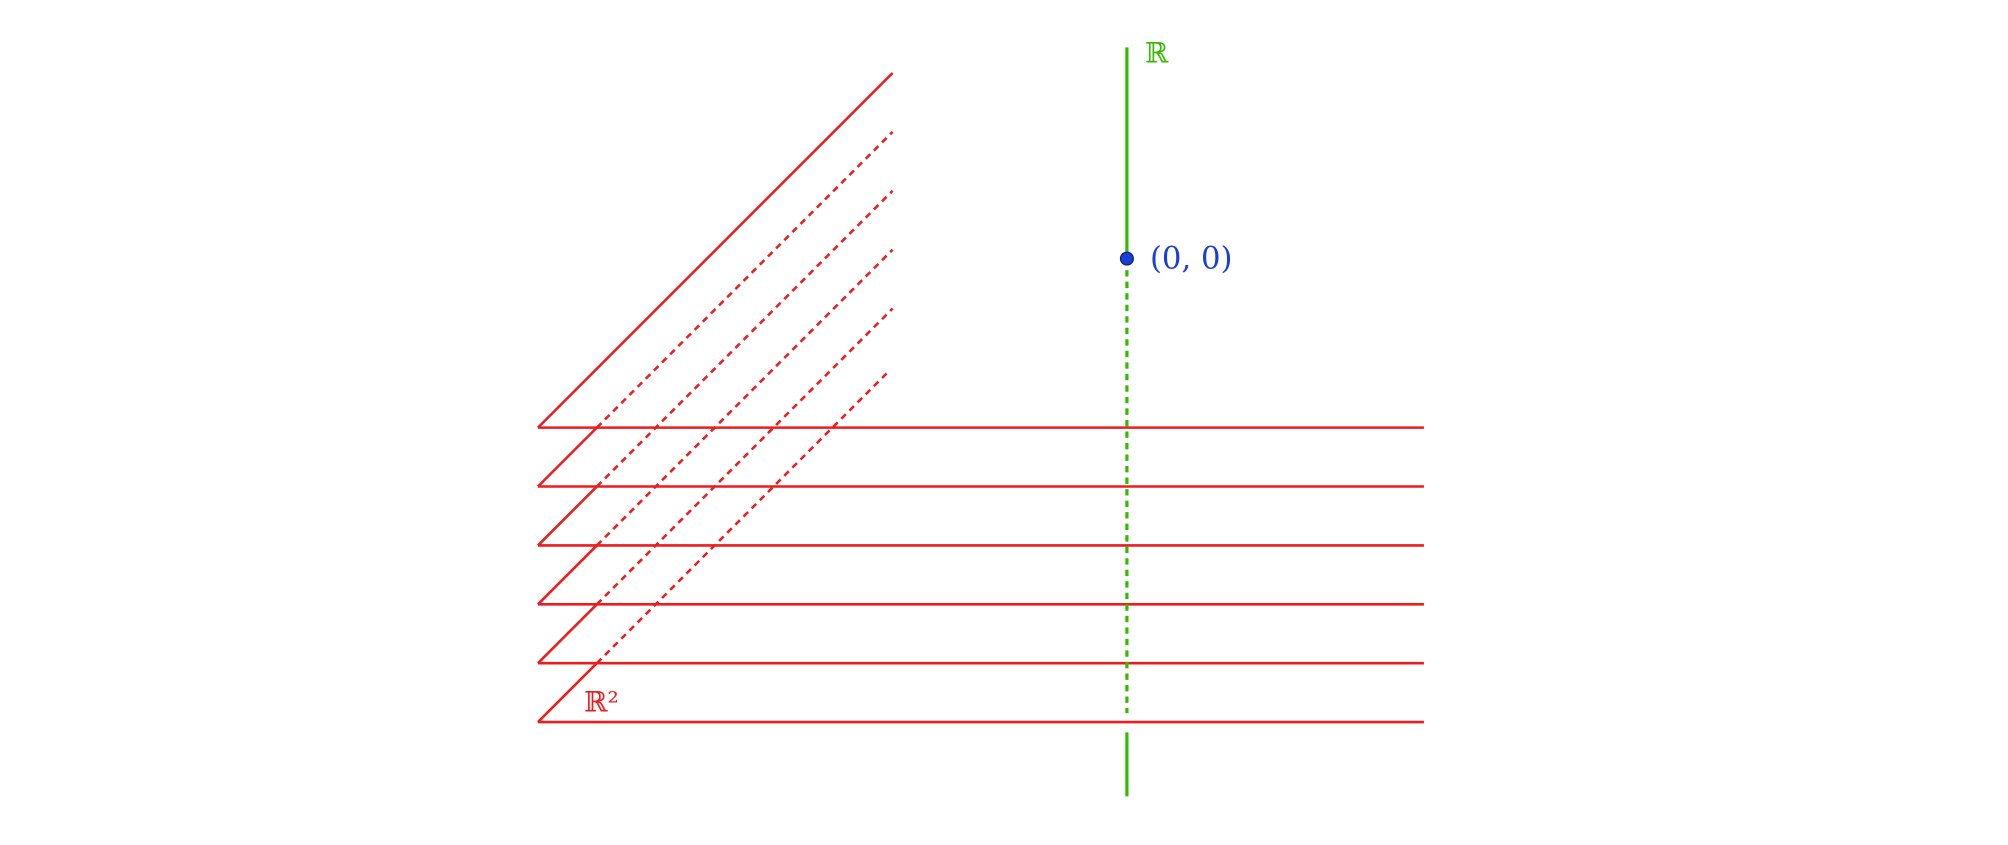 The height and width of the screenshot is (845, 2008). I want to click on plane-label: ℝ², so click(601, 702).